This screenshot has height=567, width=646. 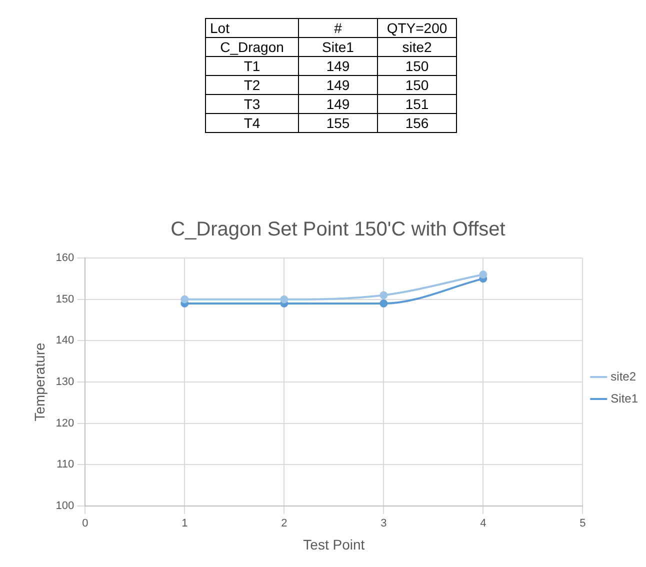 I want to click on text: 155, so click(x=338, y=123).